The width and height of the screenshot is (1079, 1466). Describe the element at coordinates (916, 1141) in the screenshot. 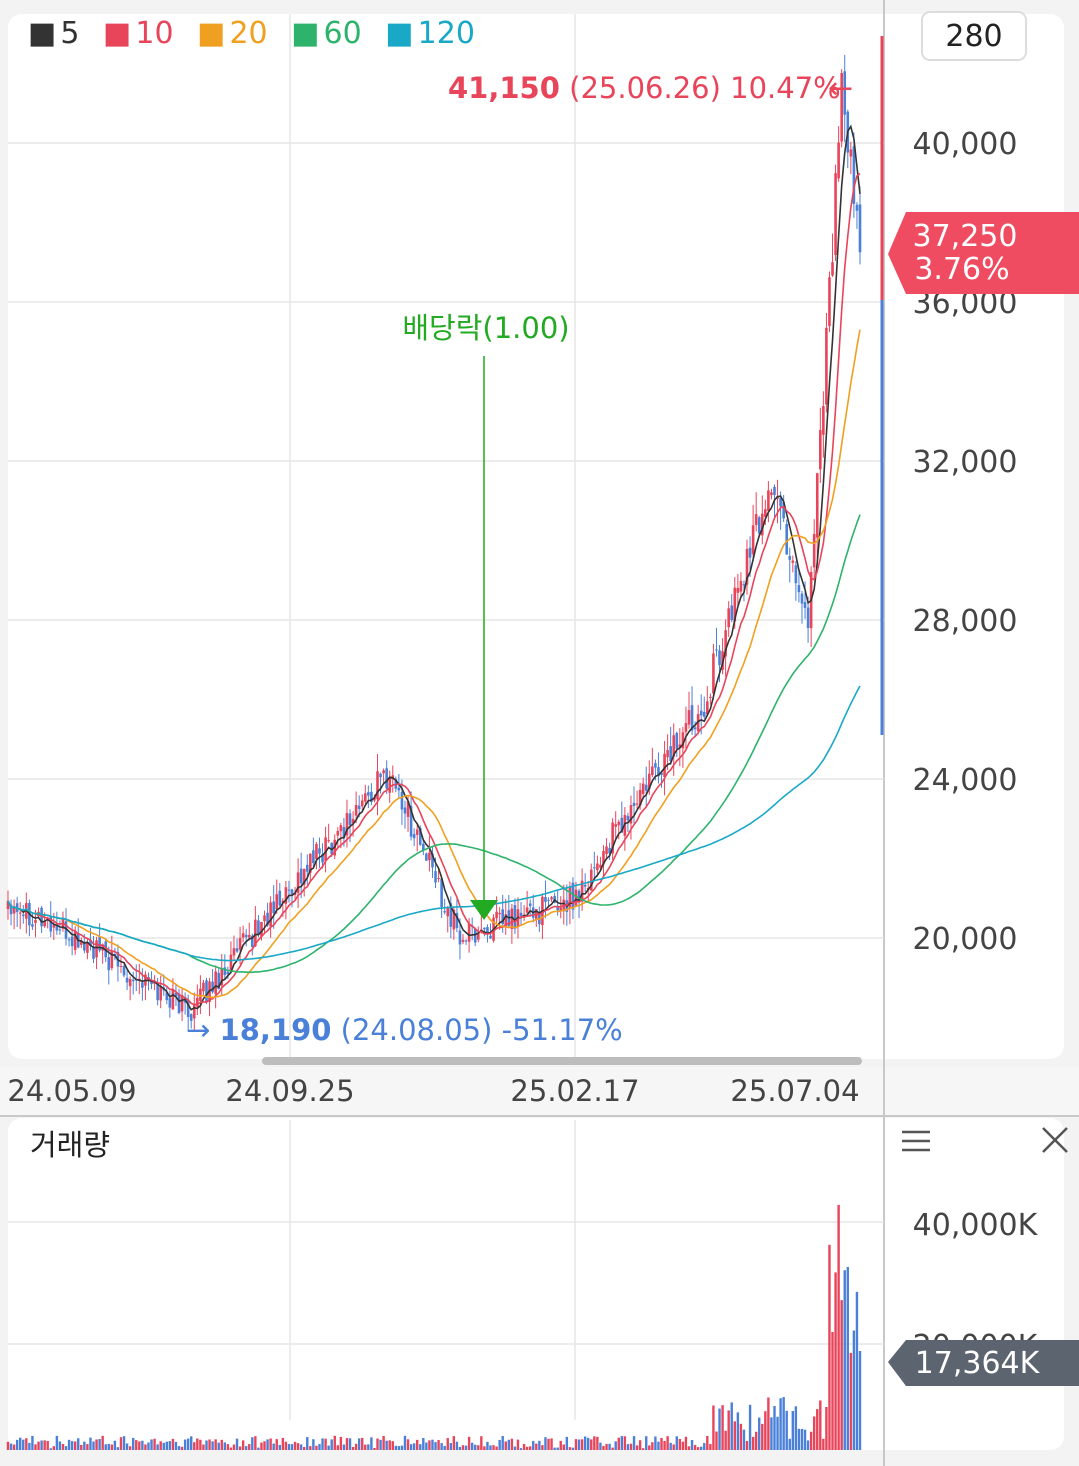

I see `menu-icon` at that location.